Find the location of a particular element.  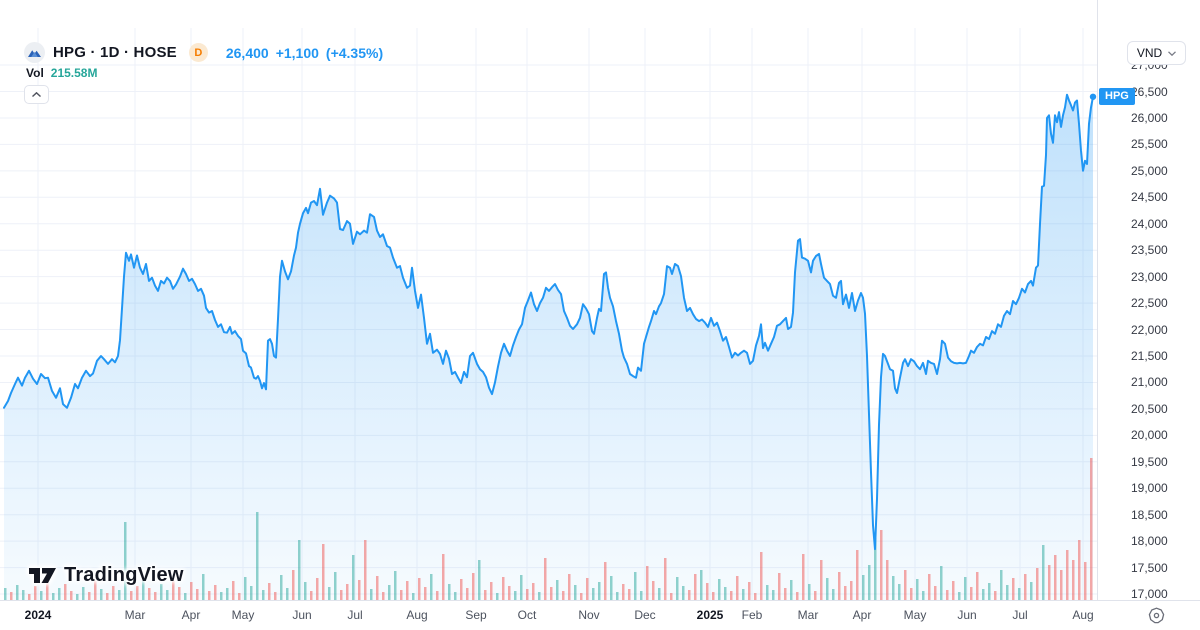

axis-settings-button is located at coordinates (1156, 615).